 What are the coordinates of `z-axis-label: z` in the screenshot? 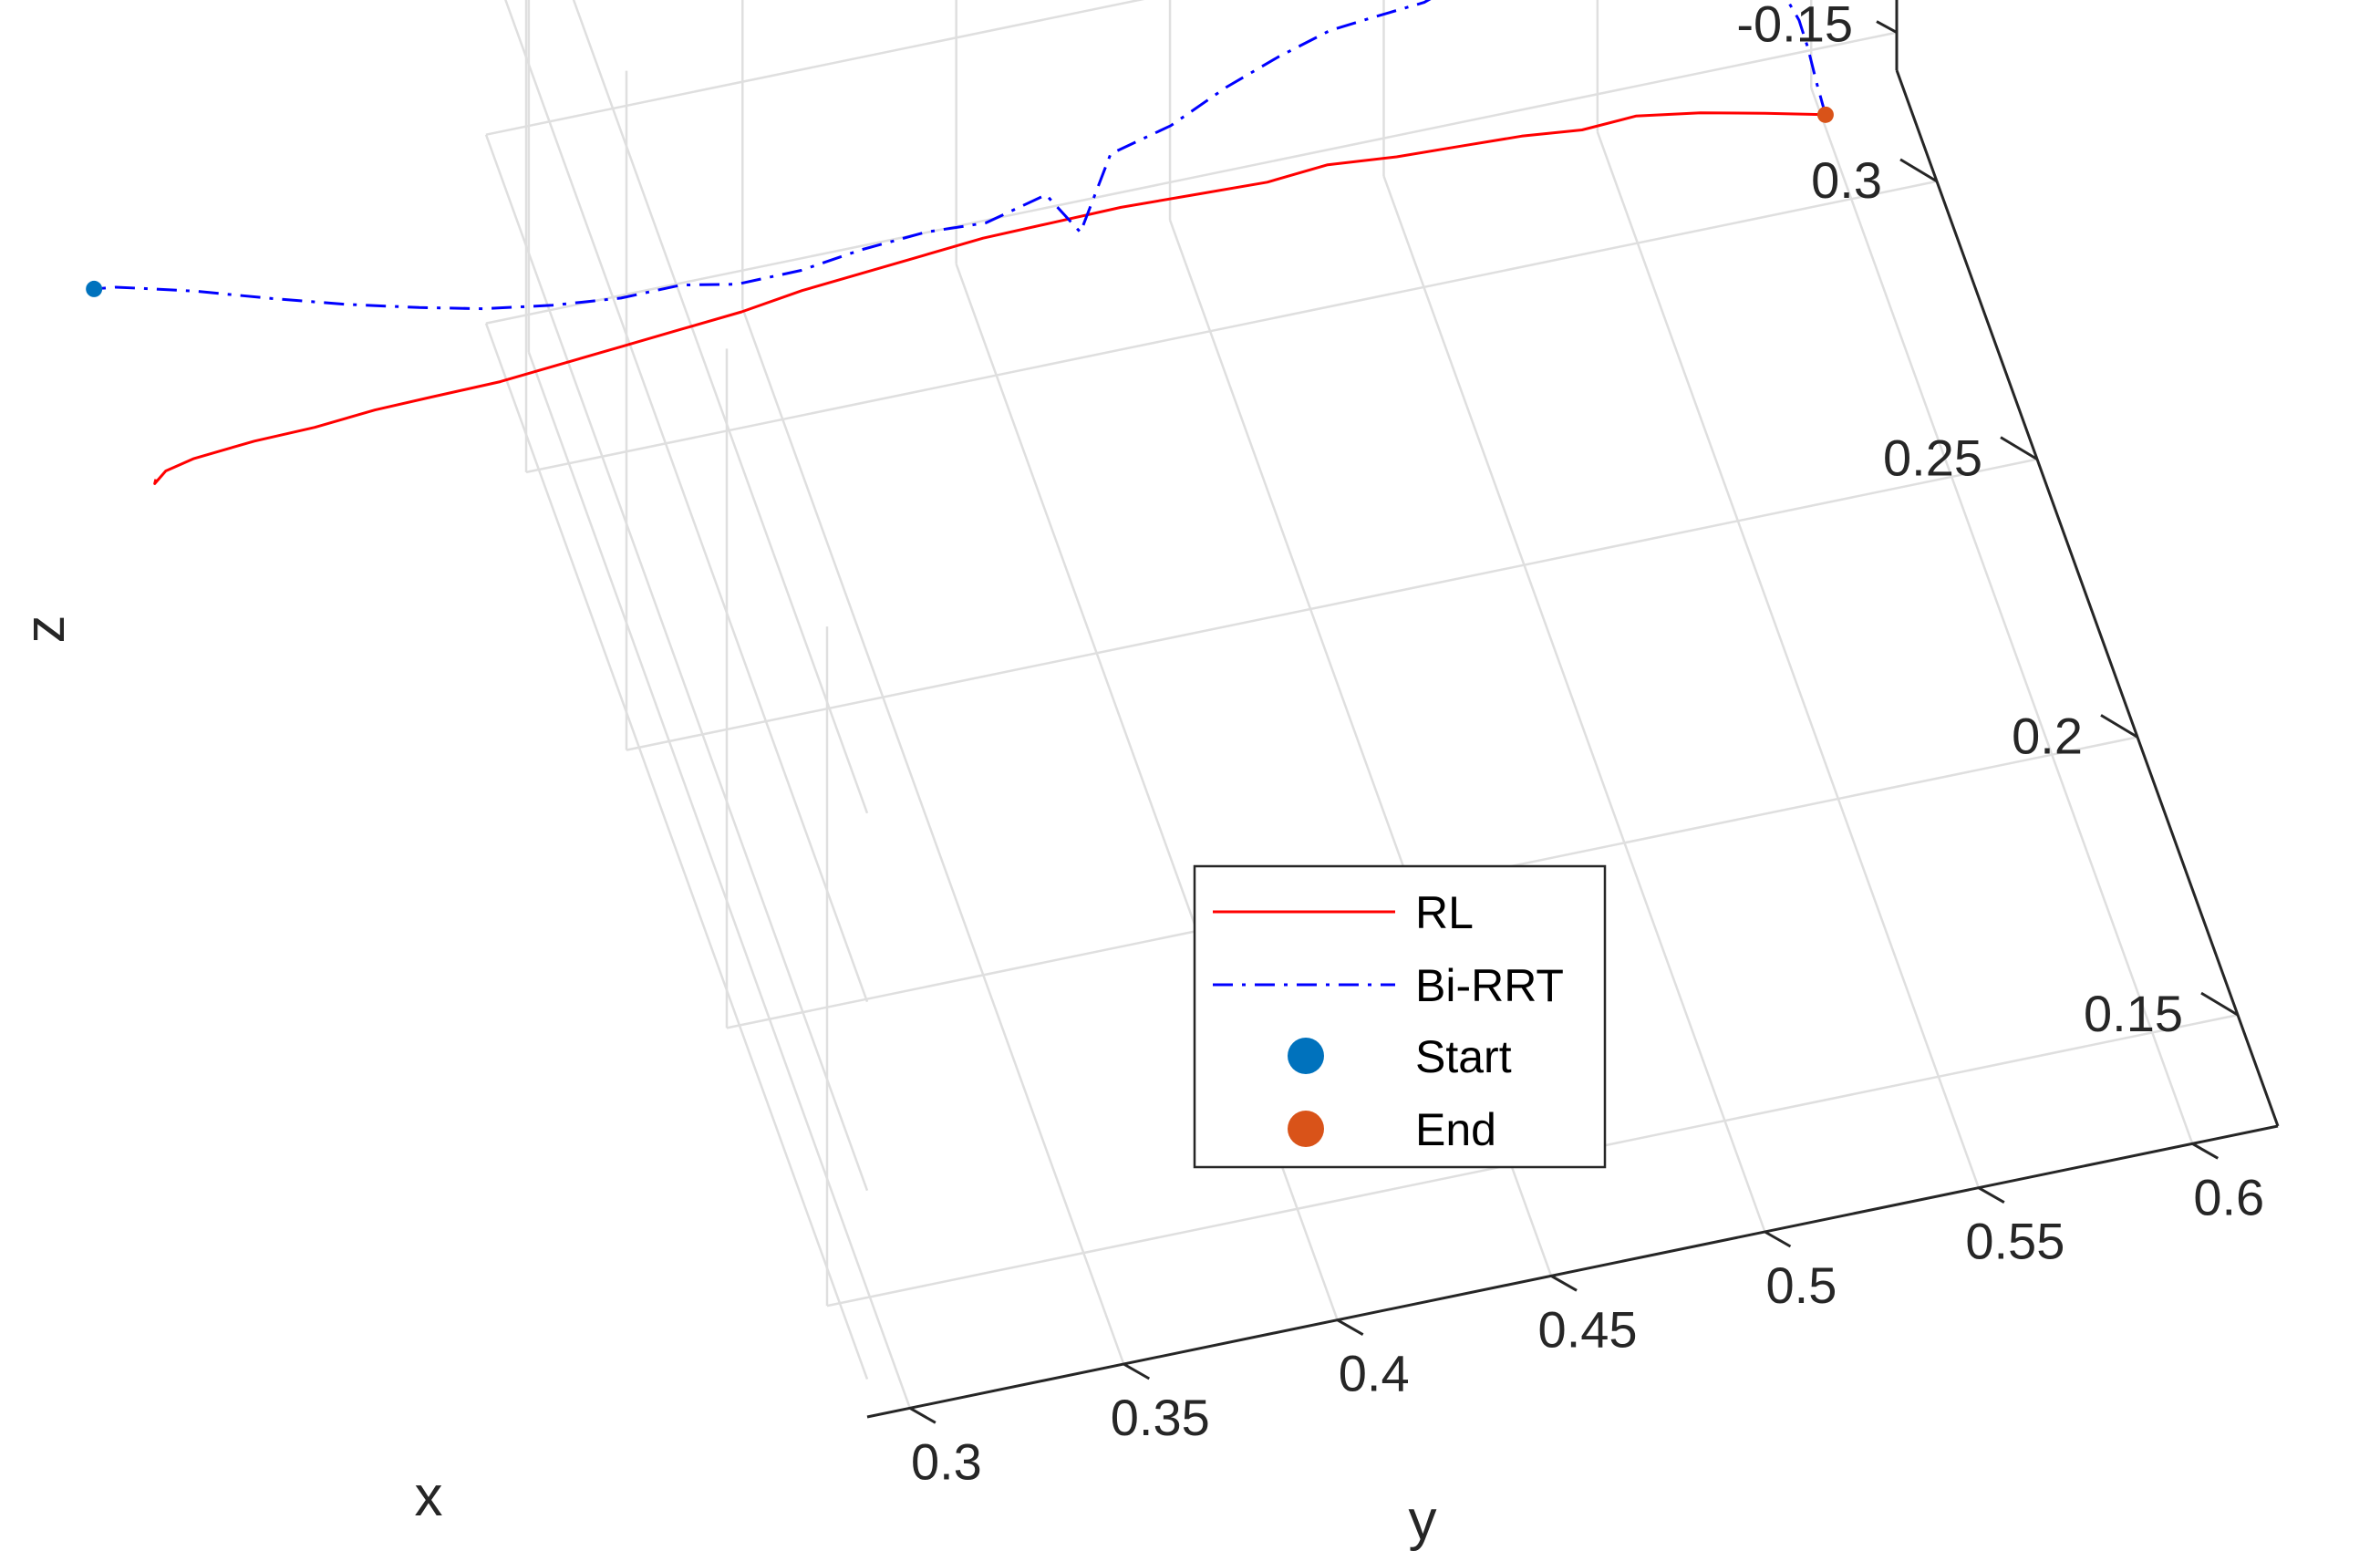 It's located at (45, 629).